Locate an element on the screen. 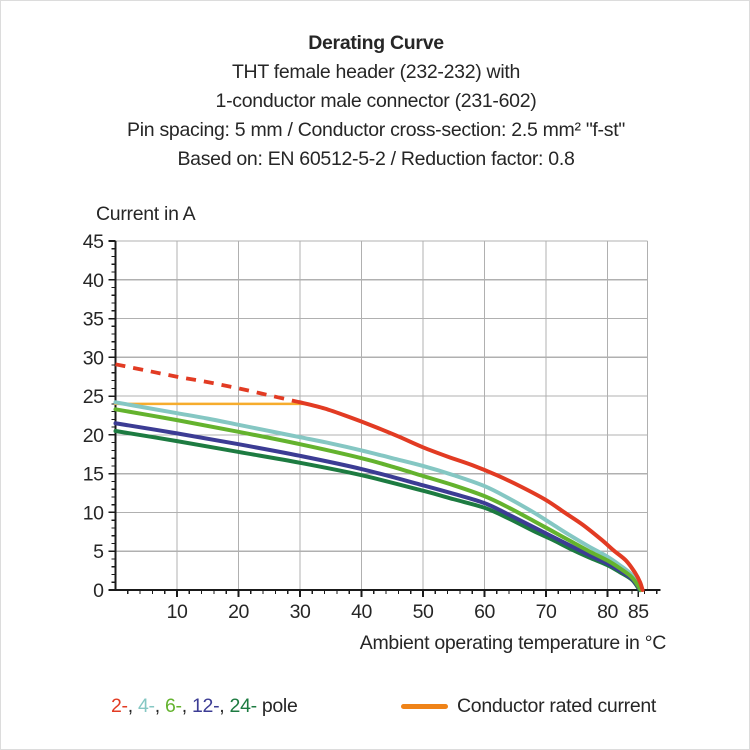 This screenshot has width=750, height=750. y-axis-title: Current in A is located at coordinates (146, 214).